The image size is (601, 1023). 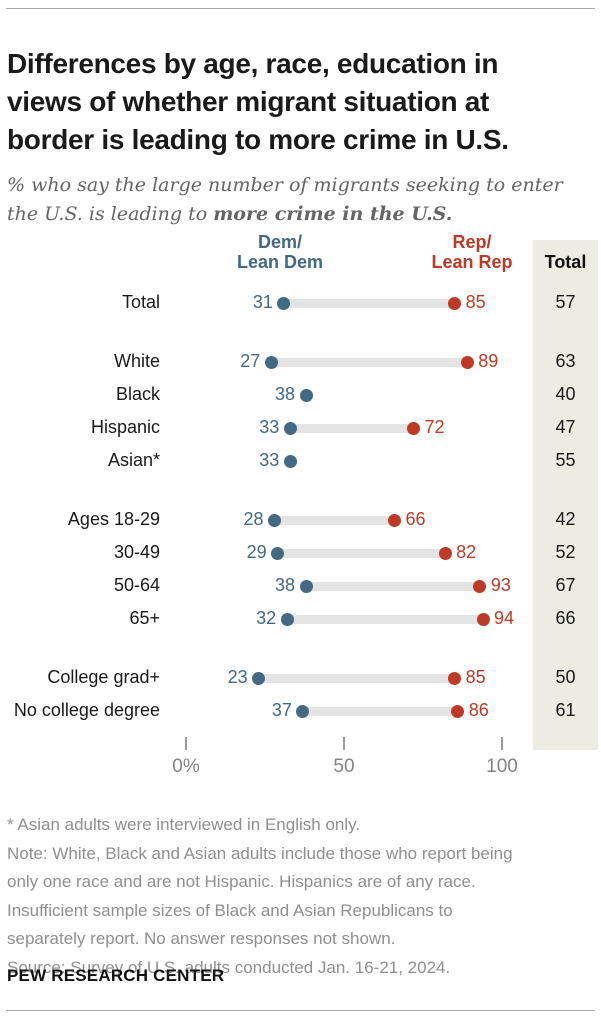 I want to click on top-rule, so click(x=300, y=8).